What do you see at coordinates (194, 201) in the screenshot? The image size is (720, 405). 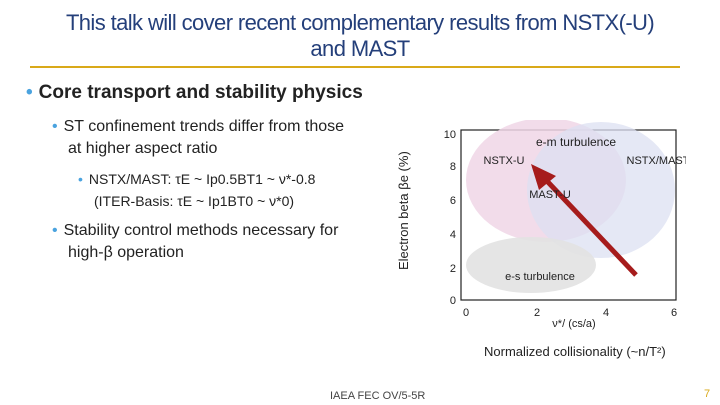 I see `bullet-sub-2-line-2: (ITER-Basis: τE ~ Ip1BT0 ~ ν*0)` at bounding box center [194, 201].